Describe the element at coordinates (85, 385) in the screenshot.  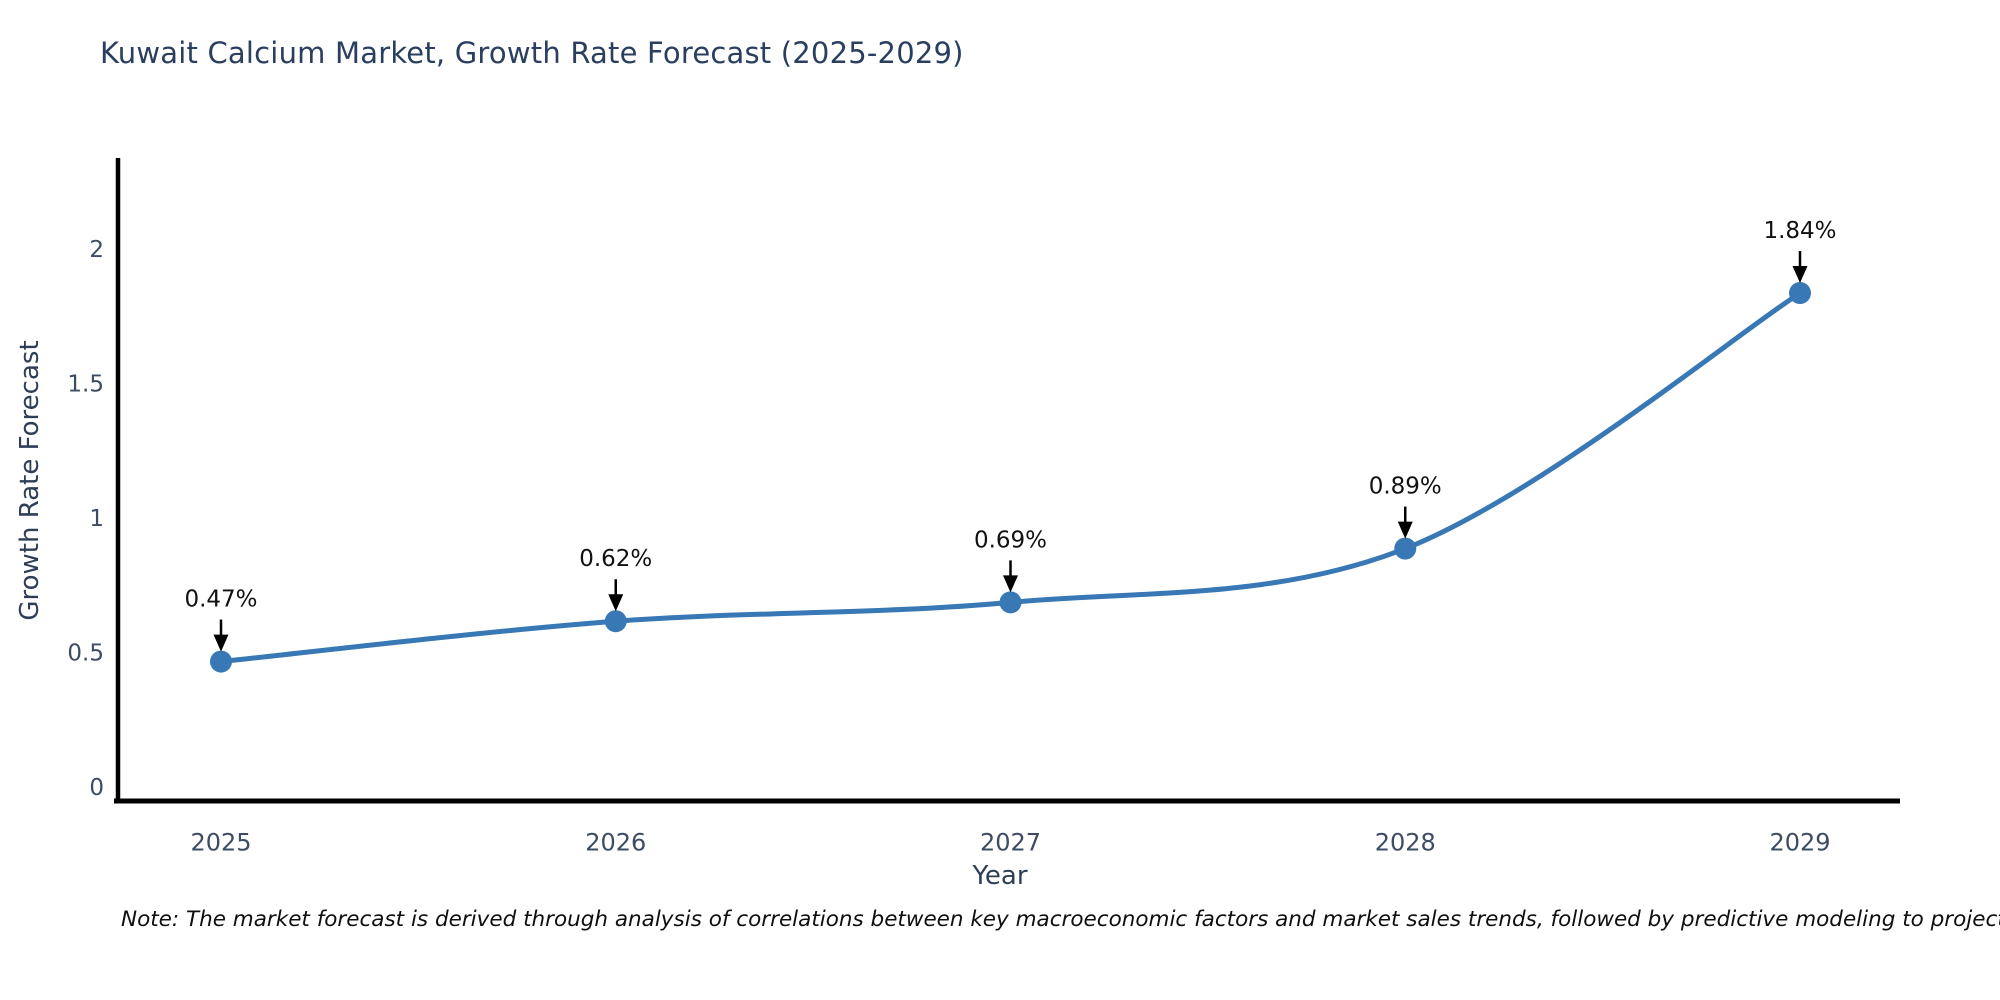
I see `y-tick-label: 1.5` at that location.